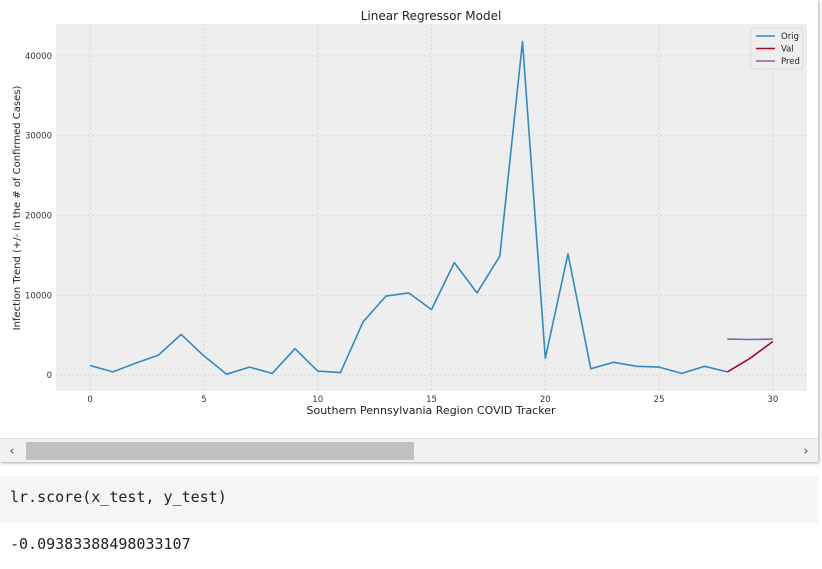 This screenshot has width=822, height=569. What do you see at coordinates (12, 451) in the screenshot?
I see `scroll-left-arrow-icon: ‹` at bounding box center [12, 451].